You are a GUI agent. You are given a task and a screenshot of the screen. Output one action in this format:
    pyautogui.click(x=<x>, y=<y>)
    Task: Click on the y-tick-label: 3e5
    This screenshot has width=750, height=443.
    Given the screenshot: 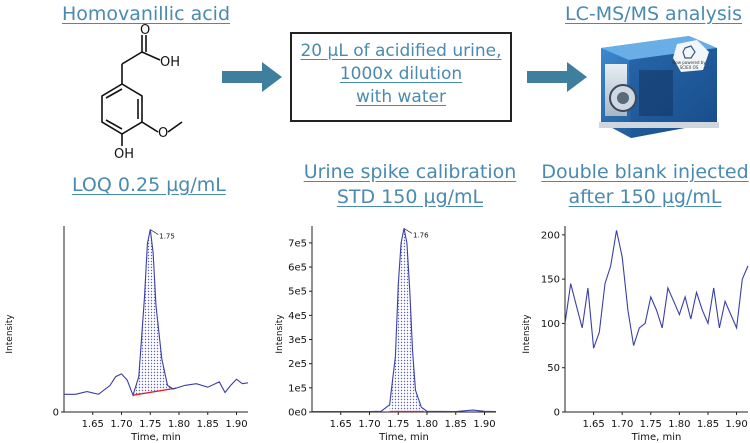 What is the action you would take?
    pyautogui.click(x=297, y=340)
    